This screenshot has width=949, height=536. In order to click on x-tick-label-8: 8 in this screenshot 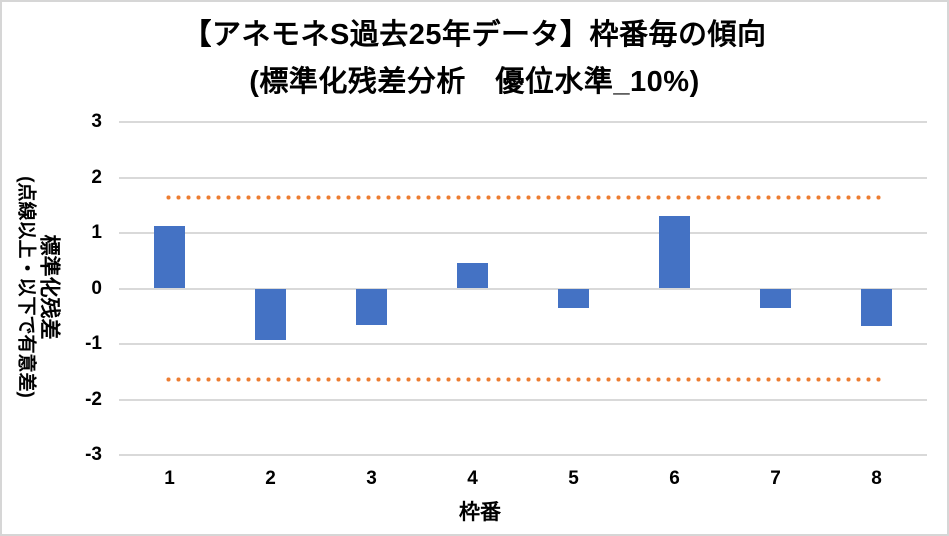, I will do `click(876, 478)`.